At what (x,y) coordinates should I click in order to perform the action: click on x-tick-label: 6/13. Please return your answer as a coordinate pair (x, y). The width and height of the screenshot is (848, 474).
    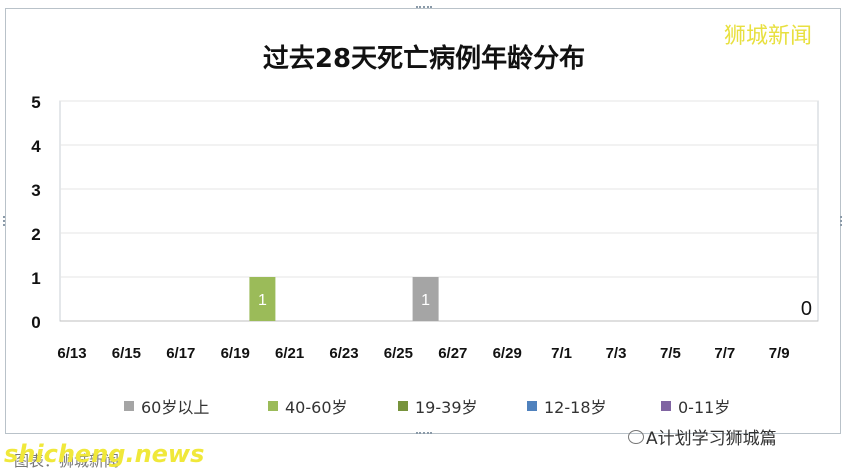
    Looking at the image, I should click on (71, 353).